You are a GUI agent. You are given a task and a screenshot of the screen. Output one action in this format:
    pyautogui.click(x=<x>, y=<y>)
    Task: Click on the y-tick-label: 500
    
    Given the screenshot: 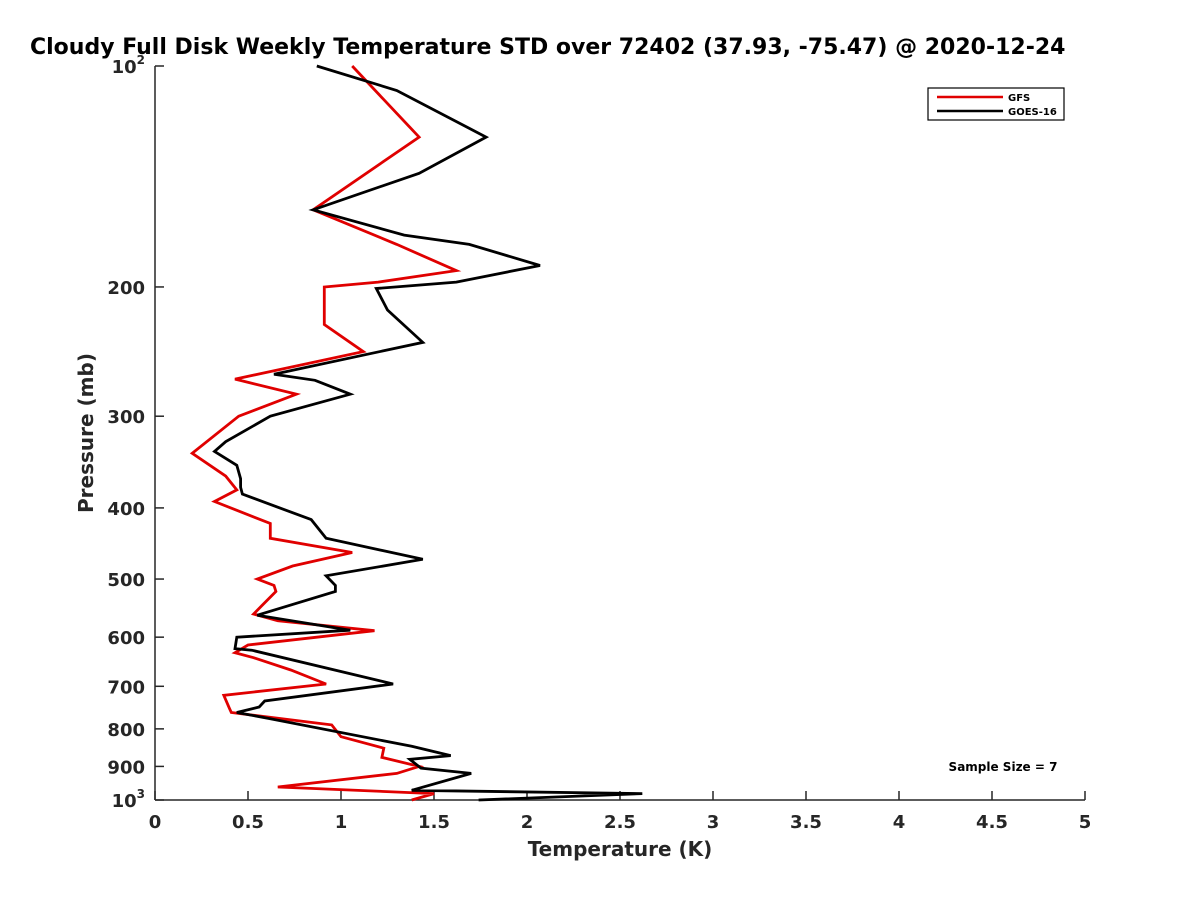 What is the action you would take?
    pyautogui.click(x=126, y=580)
    